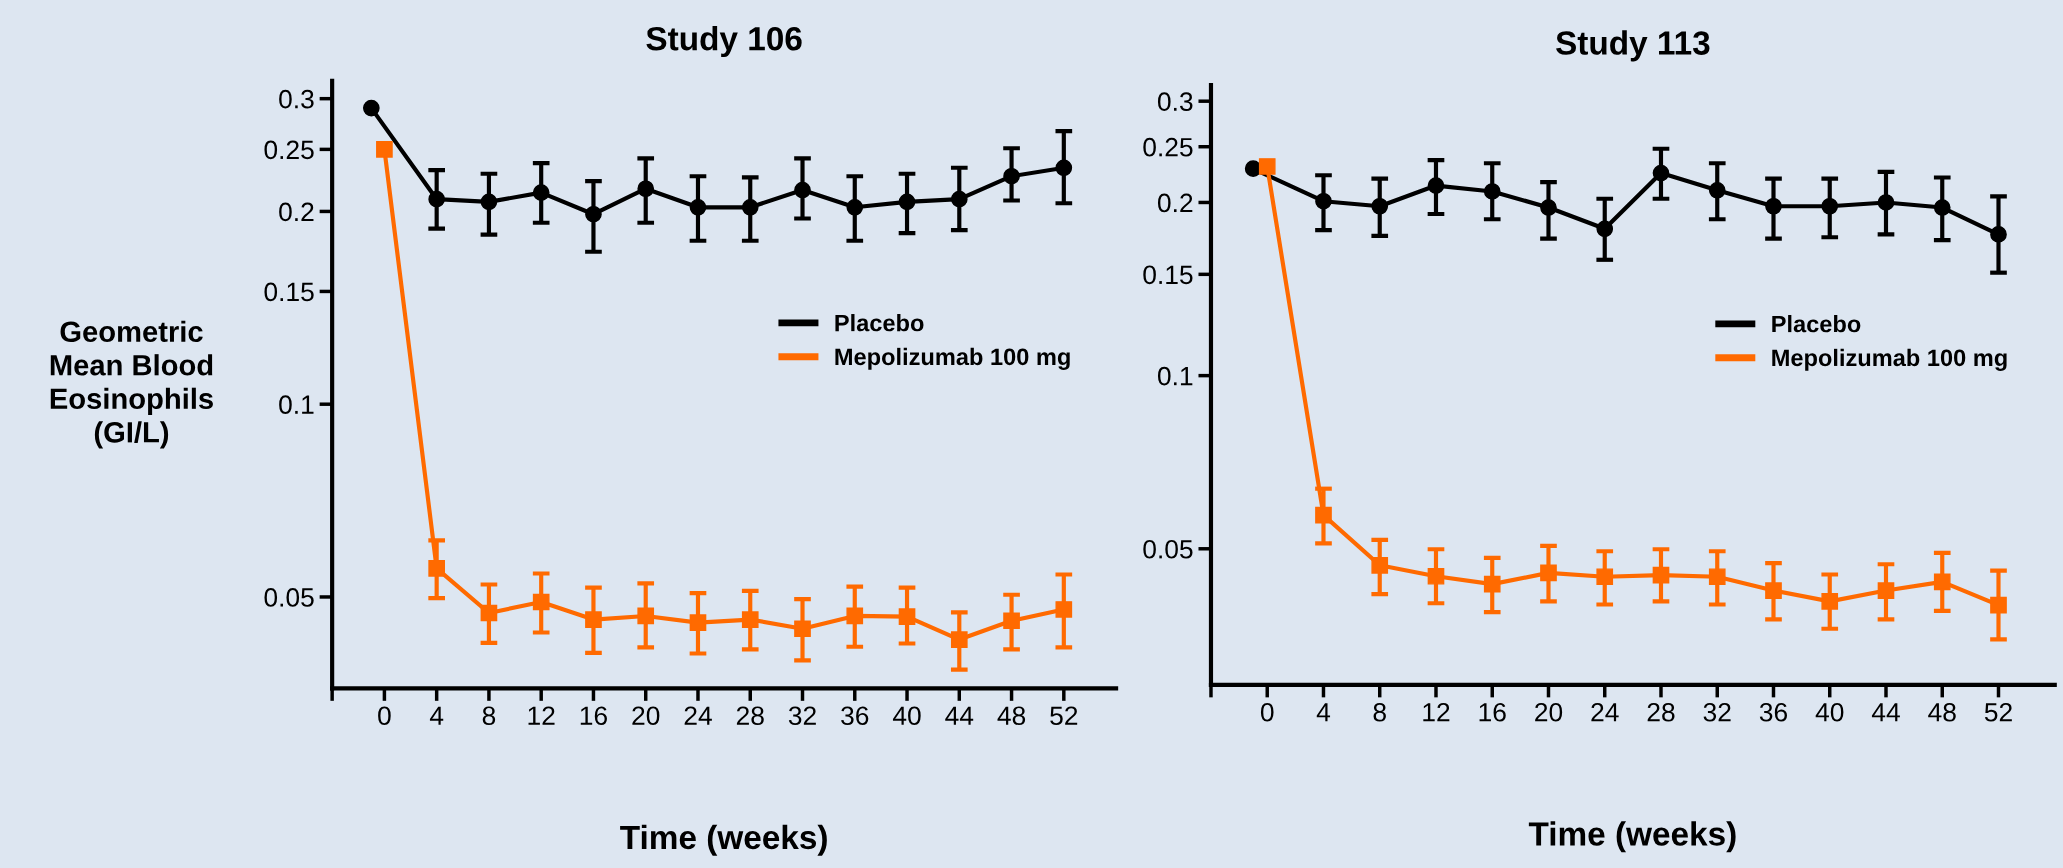 Image resolution: width=2063 pixels, height=868 pixels. What do you see at coordinates (906, 716) in the screenshot?
I see `x-tick-label: 40` at bounding box center [906, 716].